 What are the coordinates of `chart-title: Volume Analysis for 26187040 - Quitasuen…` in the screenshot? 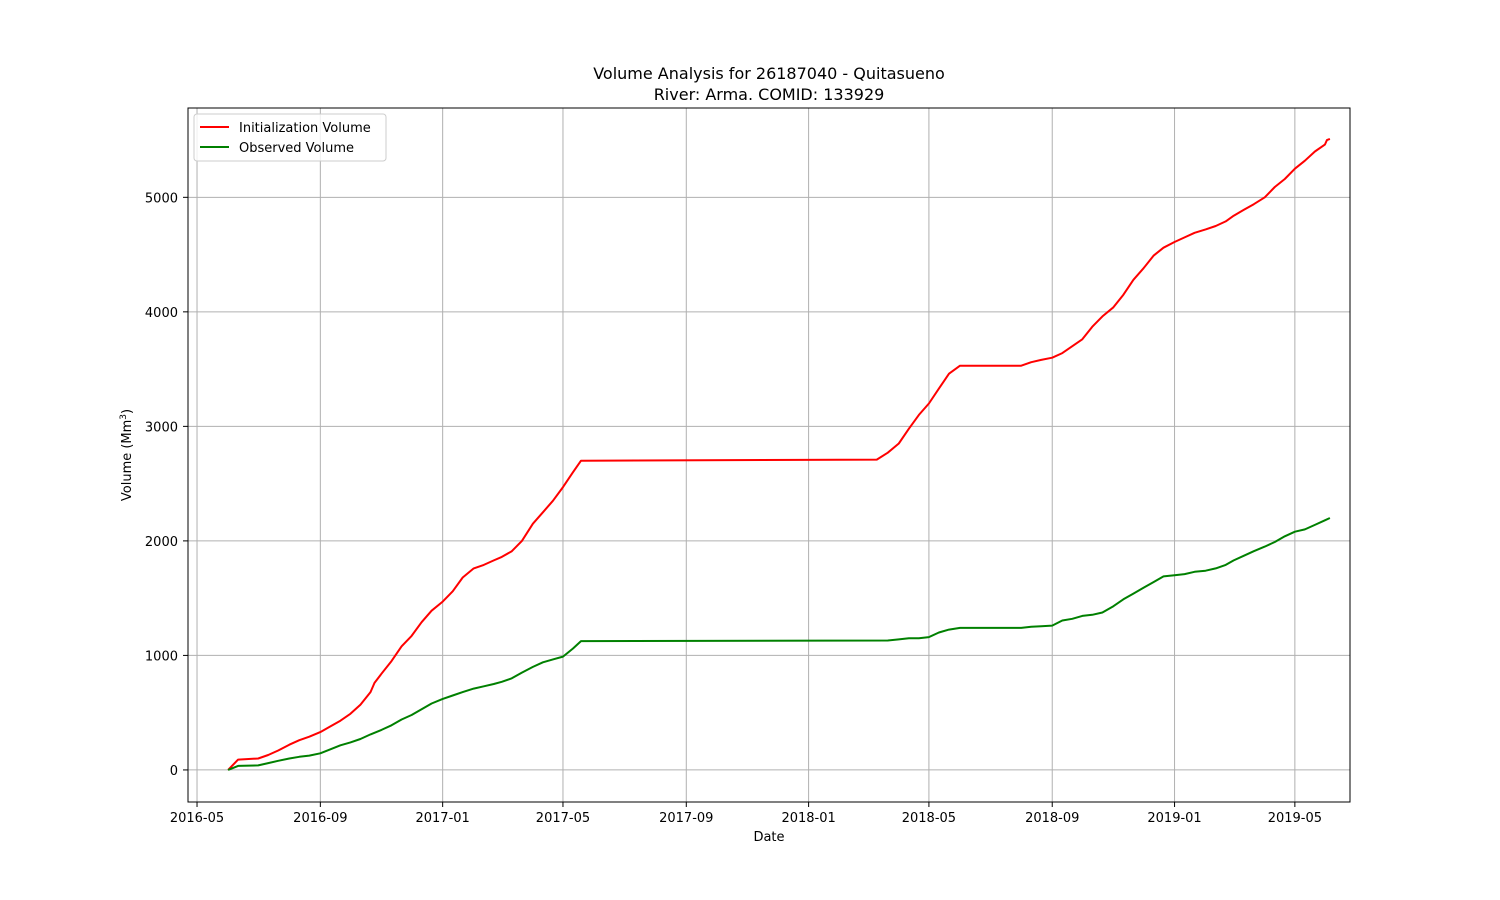 It's located at (769, 84).